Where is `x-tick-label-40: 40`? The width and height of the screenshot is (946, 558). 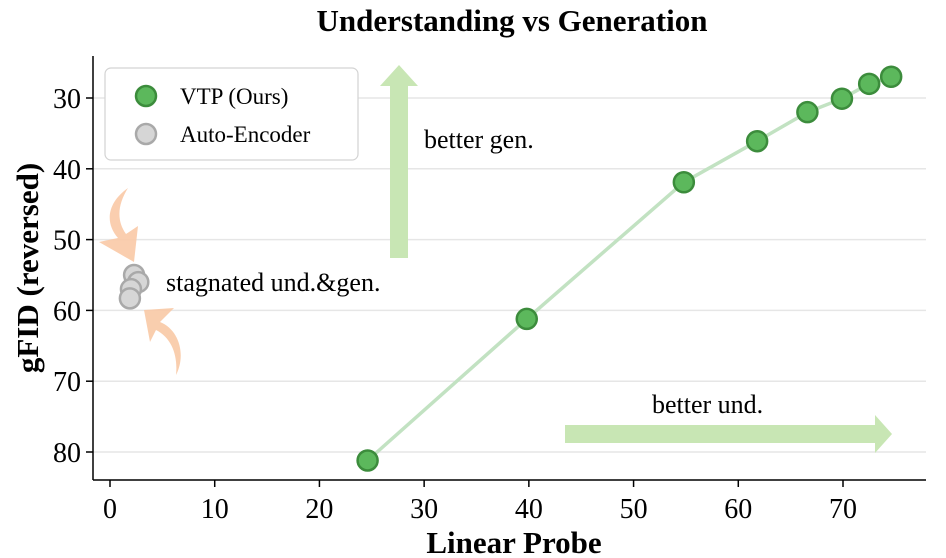 x-tick-label-40: 40 is located at coordinates (529, 509).